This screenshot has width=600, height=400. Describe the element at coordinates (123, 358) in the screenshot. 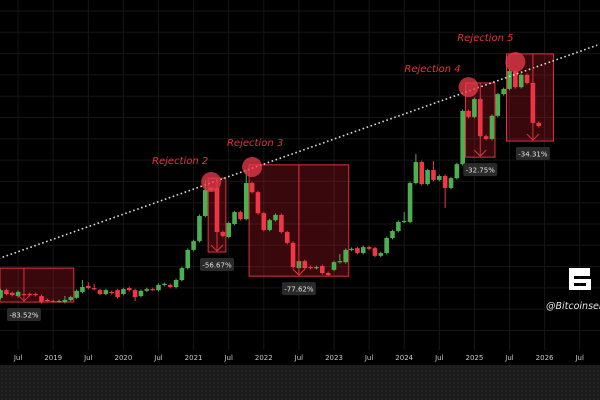

I see `x-tick-label: 2020` at that location.